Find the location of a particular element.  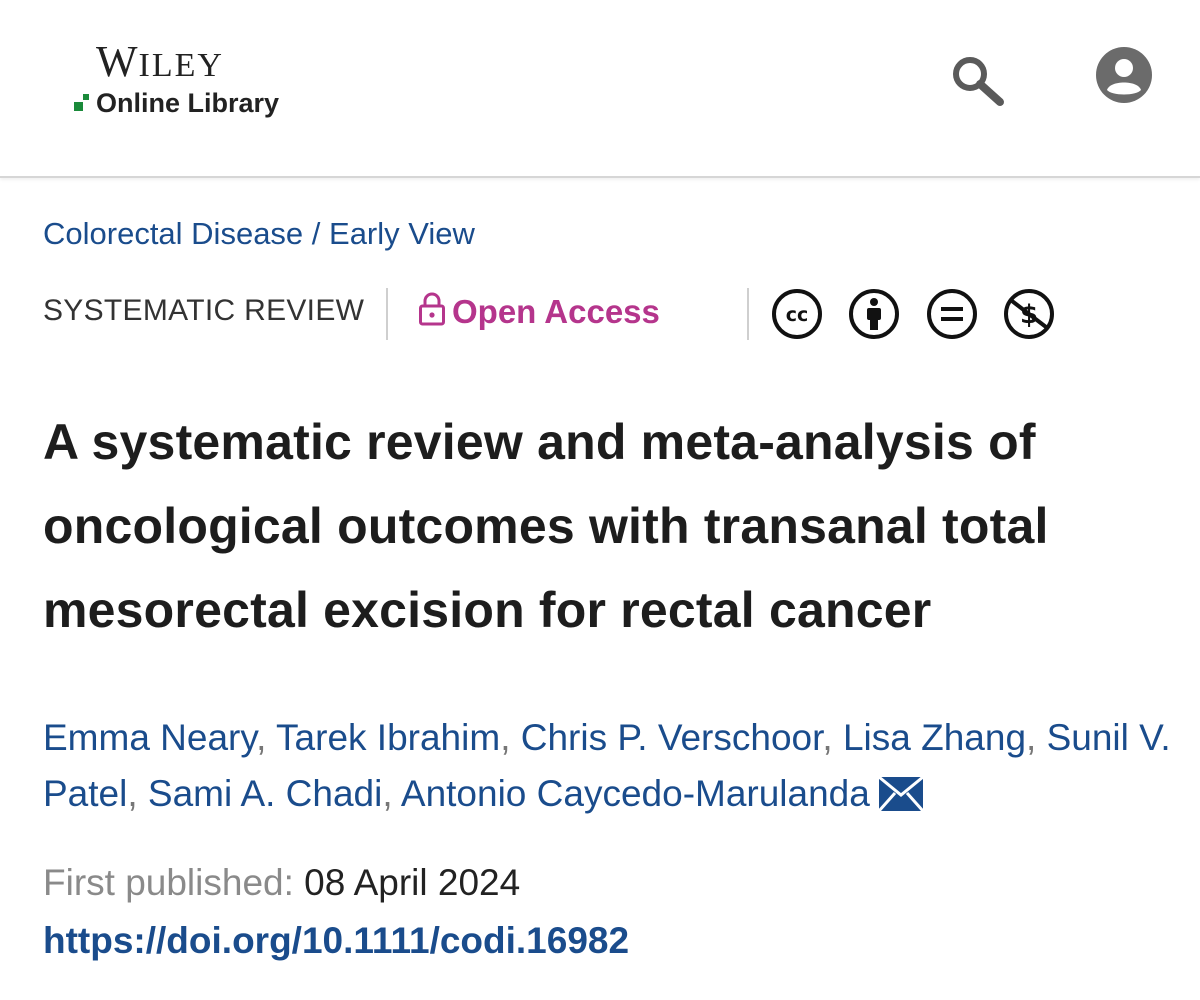

cc-icon: cc is located at coordinates (797, 314).